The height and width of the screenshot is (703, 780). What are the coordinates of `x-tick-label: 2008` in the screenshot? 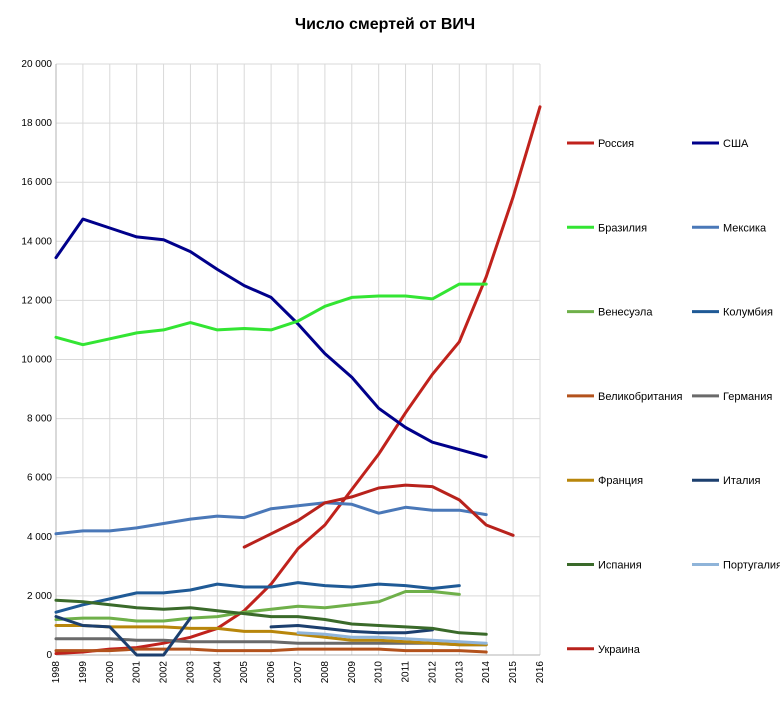 It's located at (325, 672).